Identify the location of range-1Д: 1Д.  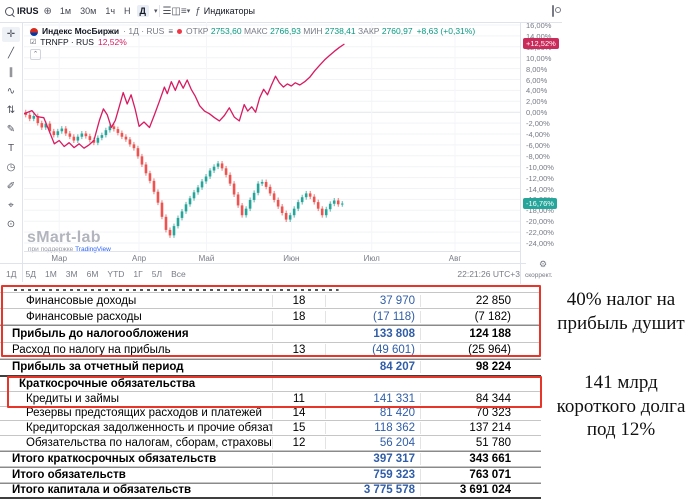
(11, 274).